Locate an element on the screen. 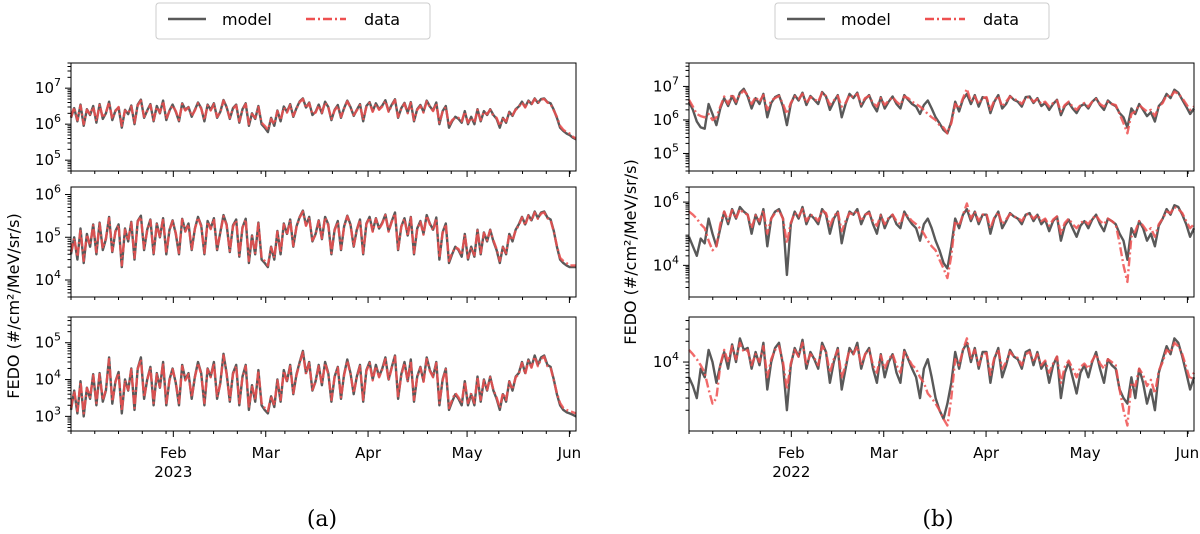 This screenshot has height=534, width=1200. legend-box-b is located at coordinates (912, 21).